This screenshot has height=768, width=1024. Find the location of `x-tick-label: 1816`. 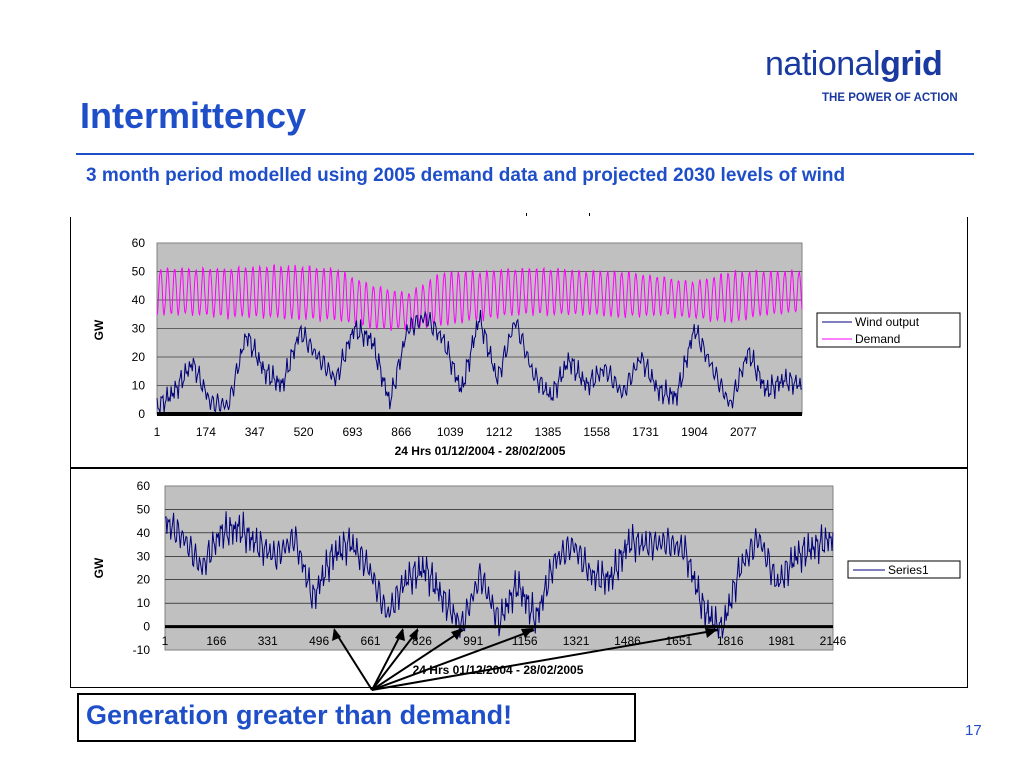

x-tick-label: 1816 is located at coordinates (730, 641).